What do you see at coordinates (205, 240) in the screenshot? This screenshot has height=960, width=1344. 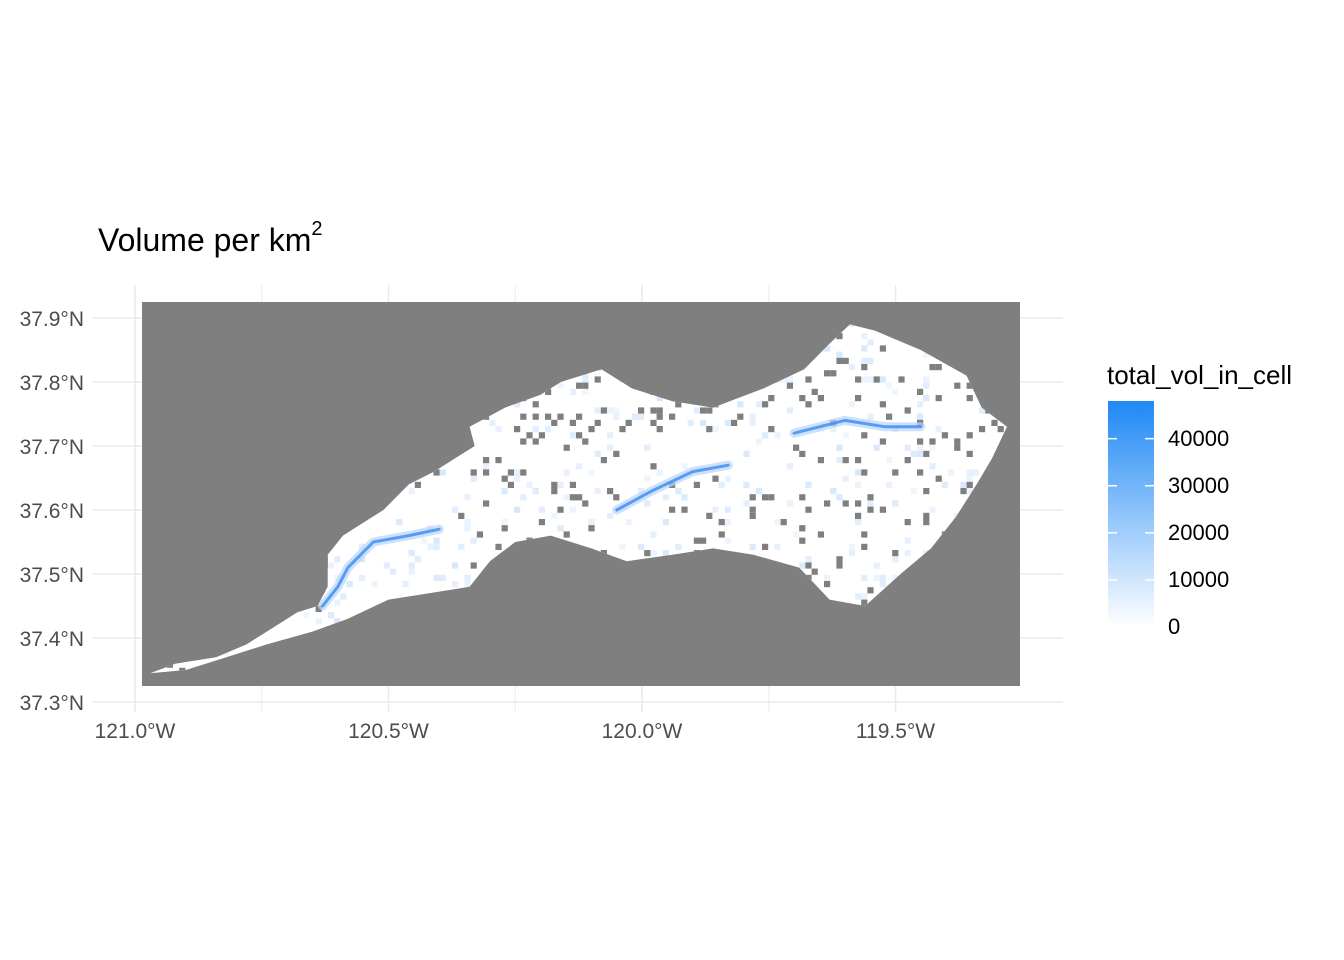 I see `title-text: Volume per km` at bounding box center [205, 240].